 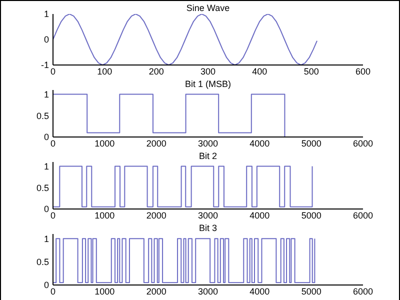 I want to click on x-tick-label: 600, so click(x=363, y=71).